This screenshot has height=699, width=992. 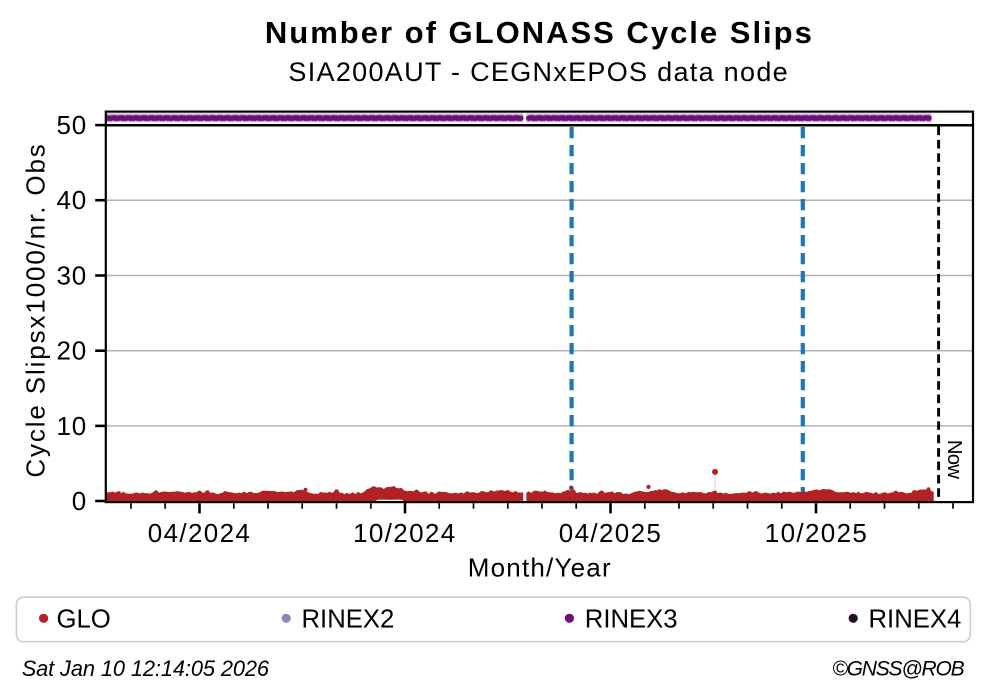 I want to click on svg-text: 30, so click(x=71, y=275).